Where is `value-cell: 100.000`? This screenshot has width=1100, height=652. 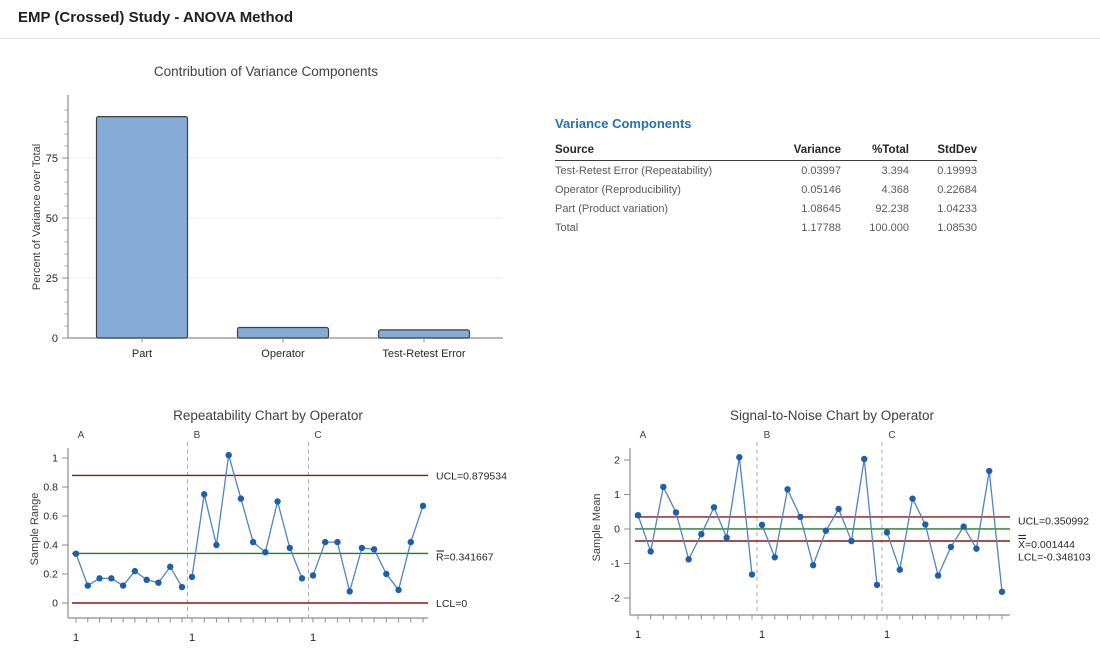 value-cell: 100.000 is located at coordinates (889, 227).